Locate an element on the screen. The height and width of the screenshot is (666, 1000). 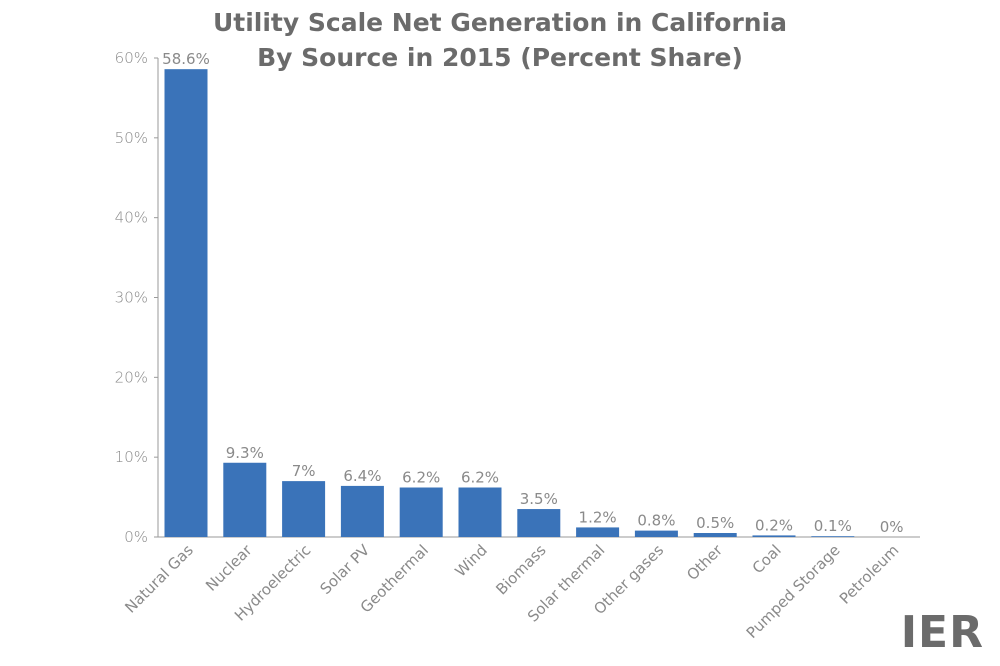
value-label: 0.1% is located at coordinates (833, 526).